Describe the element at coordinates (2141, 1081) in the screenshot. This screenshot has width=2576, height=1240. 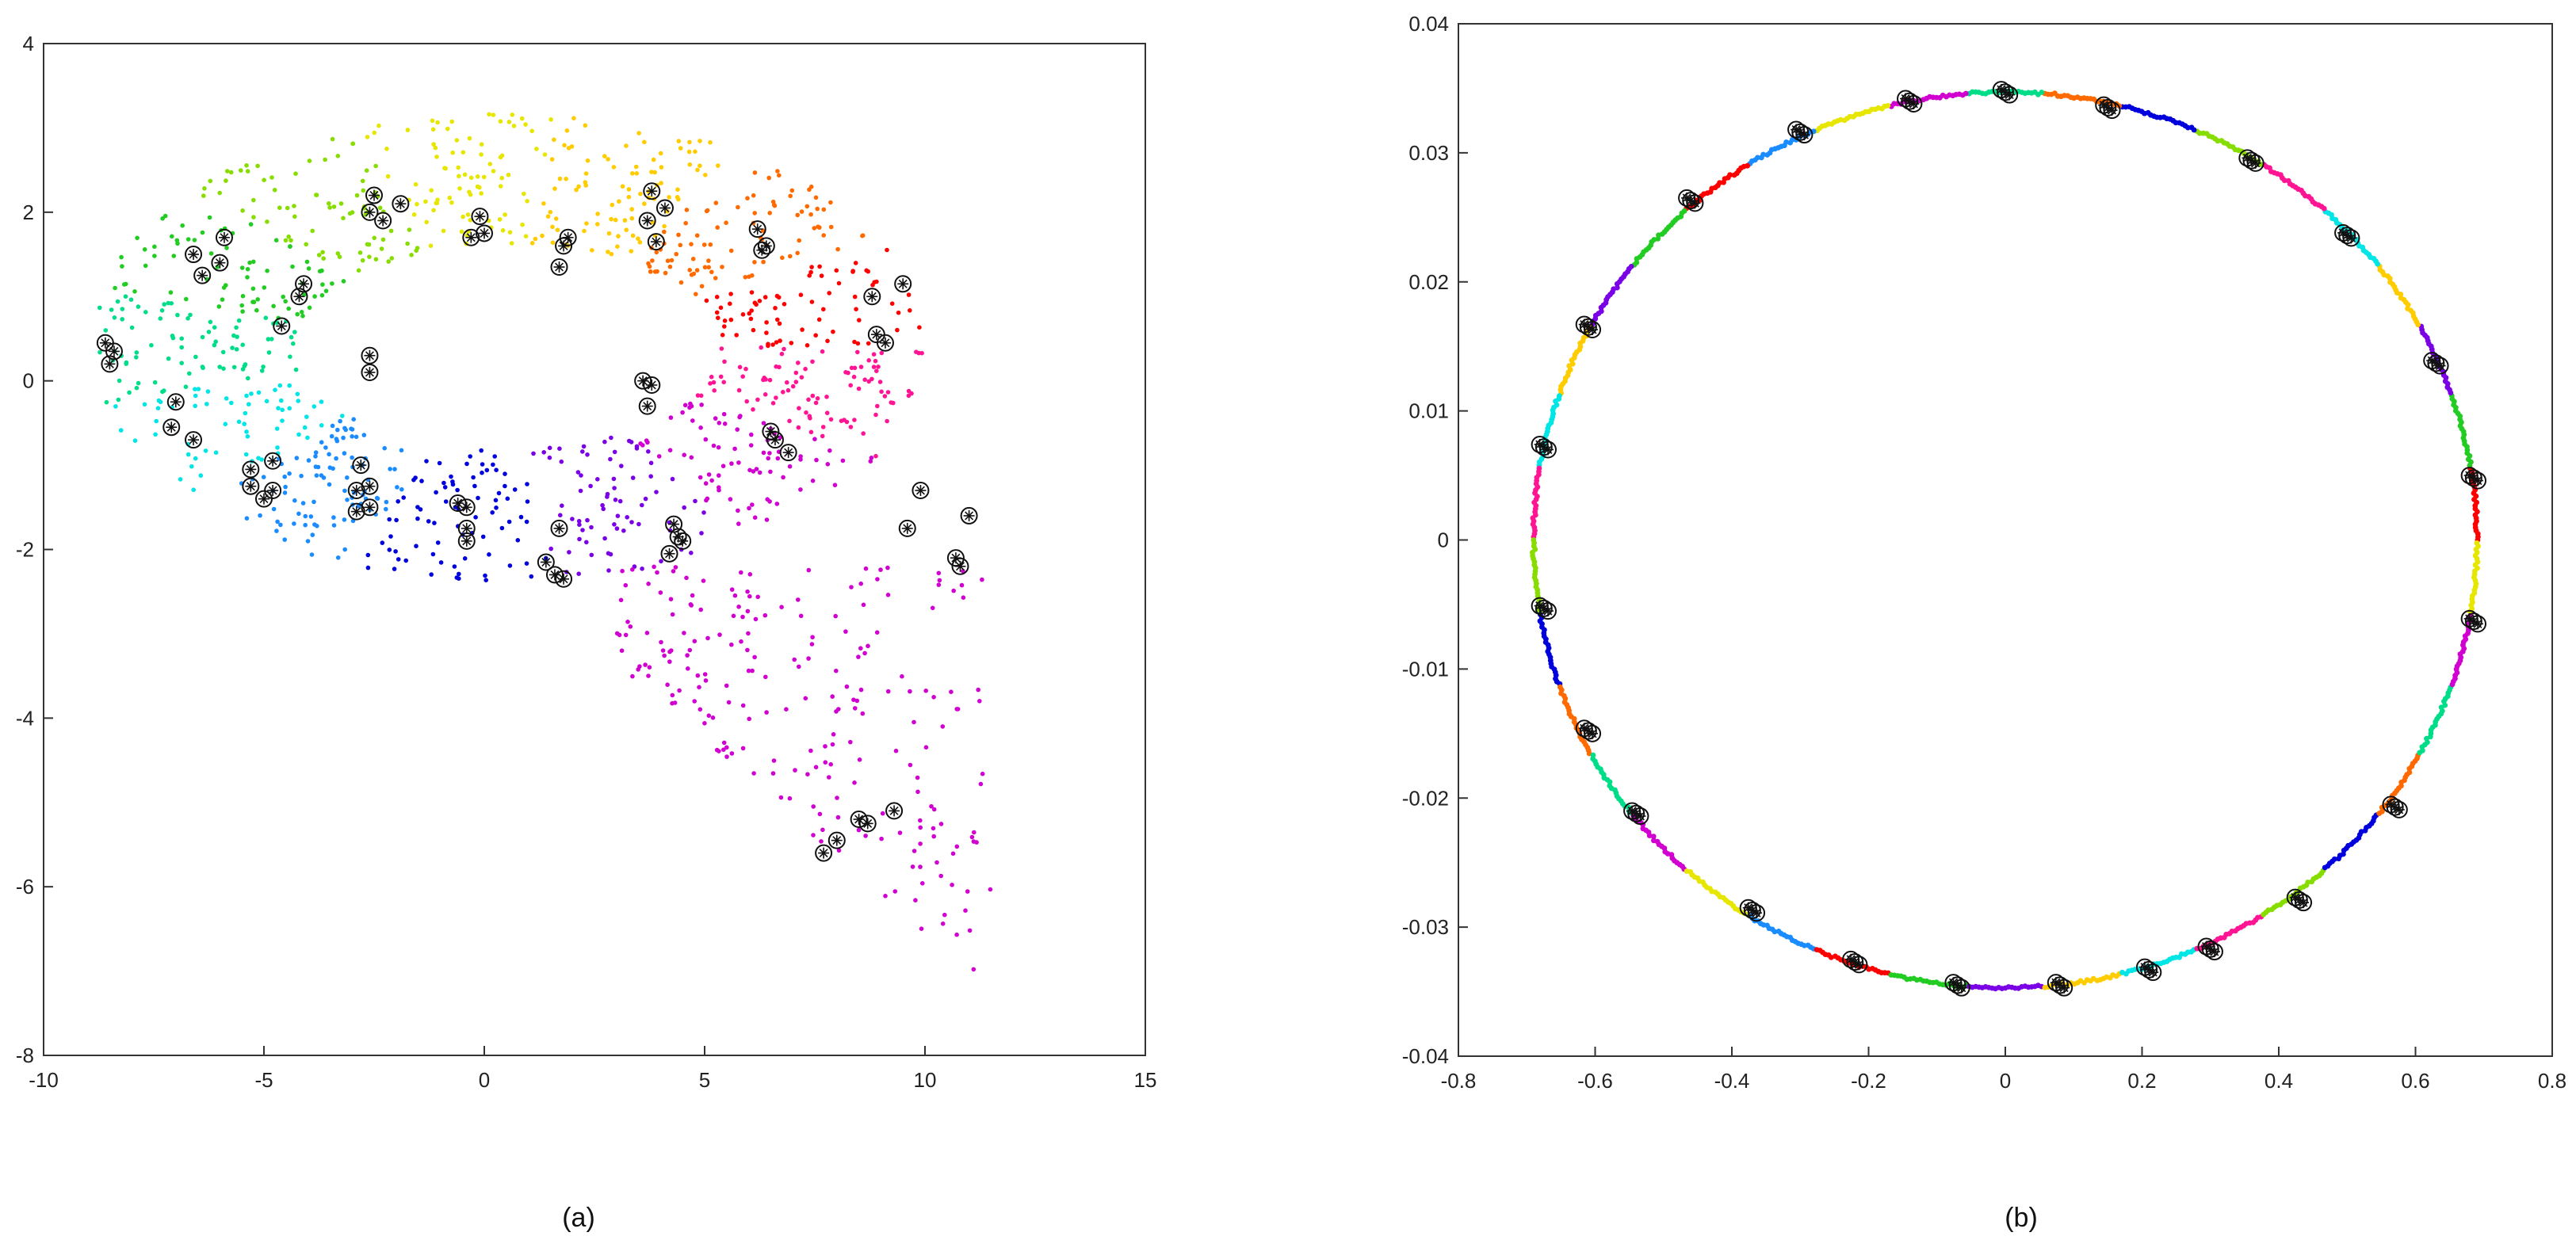
I see `x-tick-label: 0.2` at that location.